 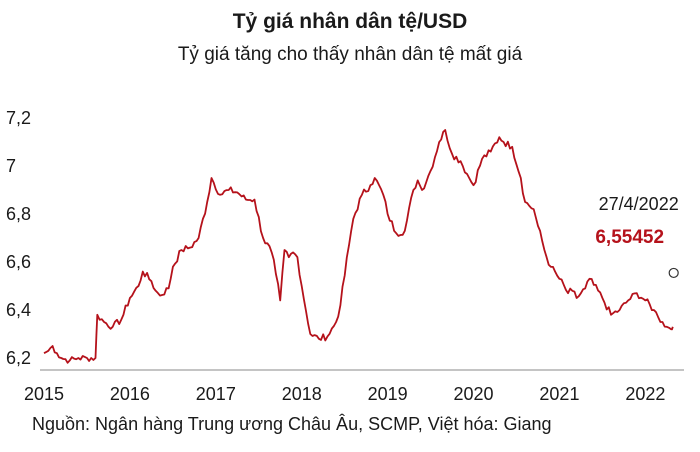 What do you see at coordinates (44, 394) in the screenshot?
I see `x-tick-label: 2015` at bounding box center [44, 394].